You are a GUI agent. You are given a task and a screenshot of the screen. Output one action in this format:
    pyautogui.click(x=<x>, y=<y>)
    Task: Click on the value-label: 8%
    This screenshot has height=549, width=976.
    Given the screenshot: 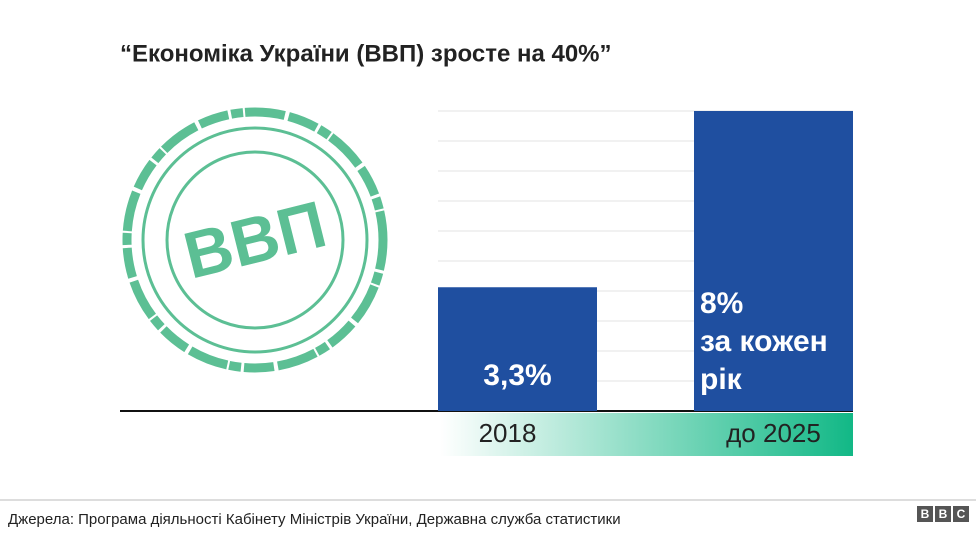 What is the action you would take?
    pyautogui.click(x=721, y=303)
    